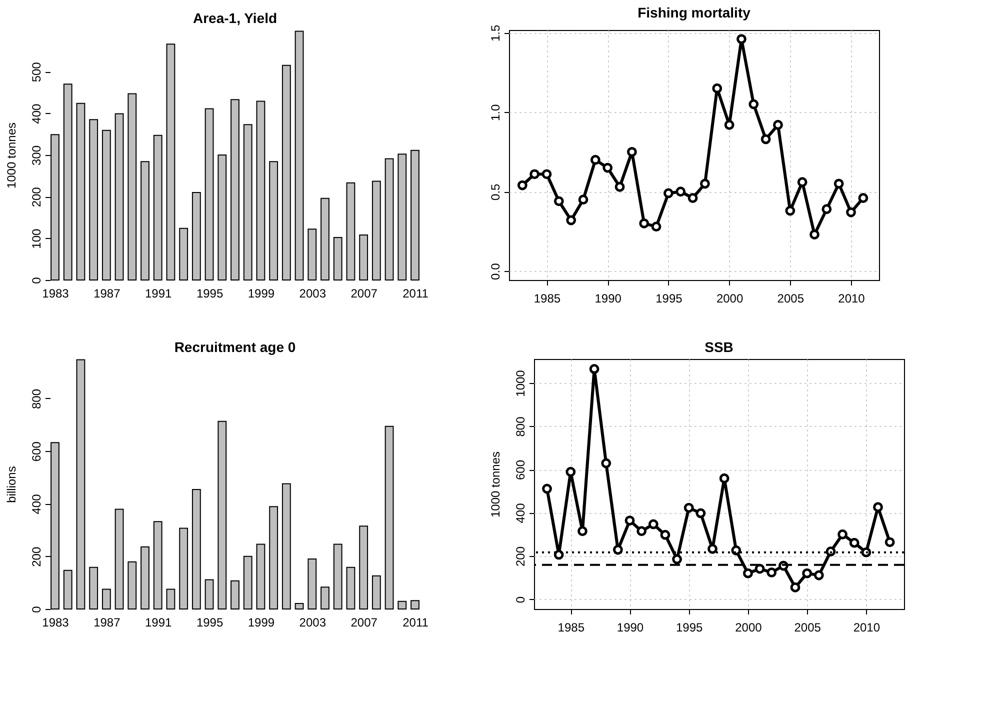 The image size is (993, 715). Describe the element at coordinates (235, 347) in the screenshot. I see `chart-title: Recruitment age 0` at that location.